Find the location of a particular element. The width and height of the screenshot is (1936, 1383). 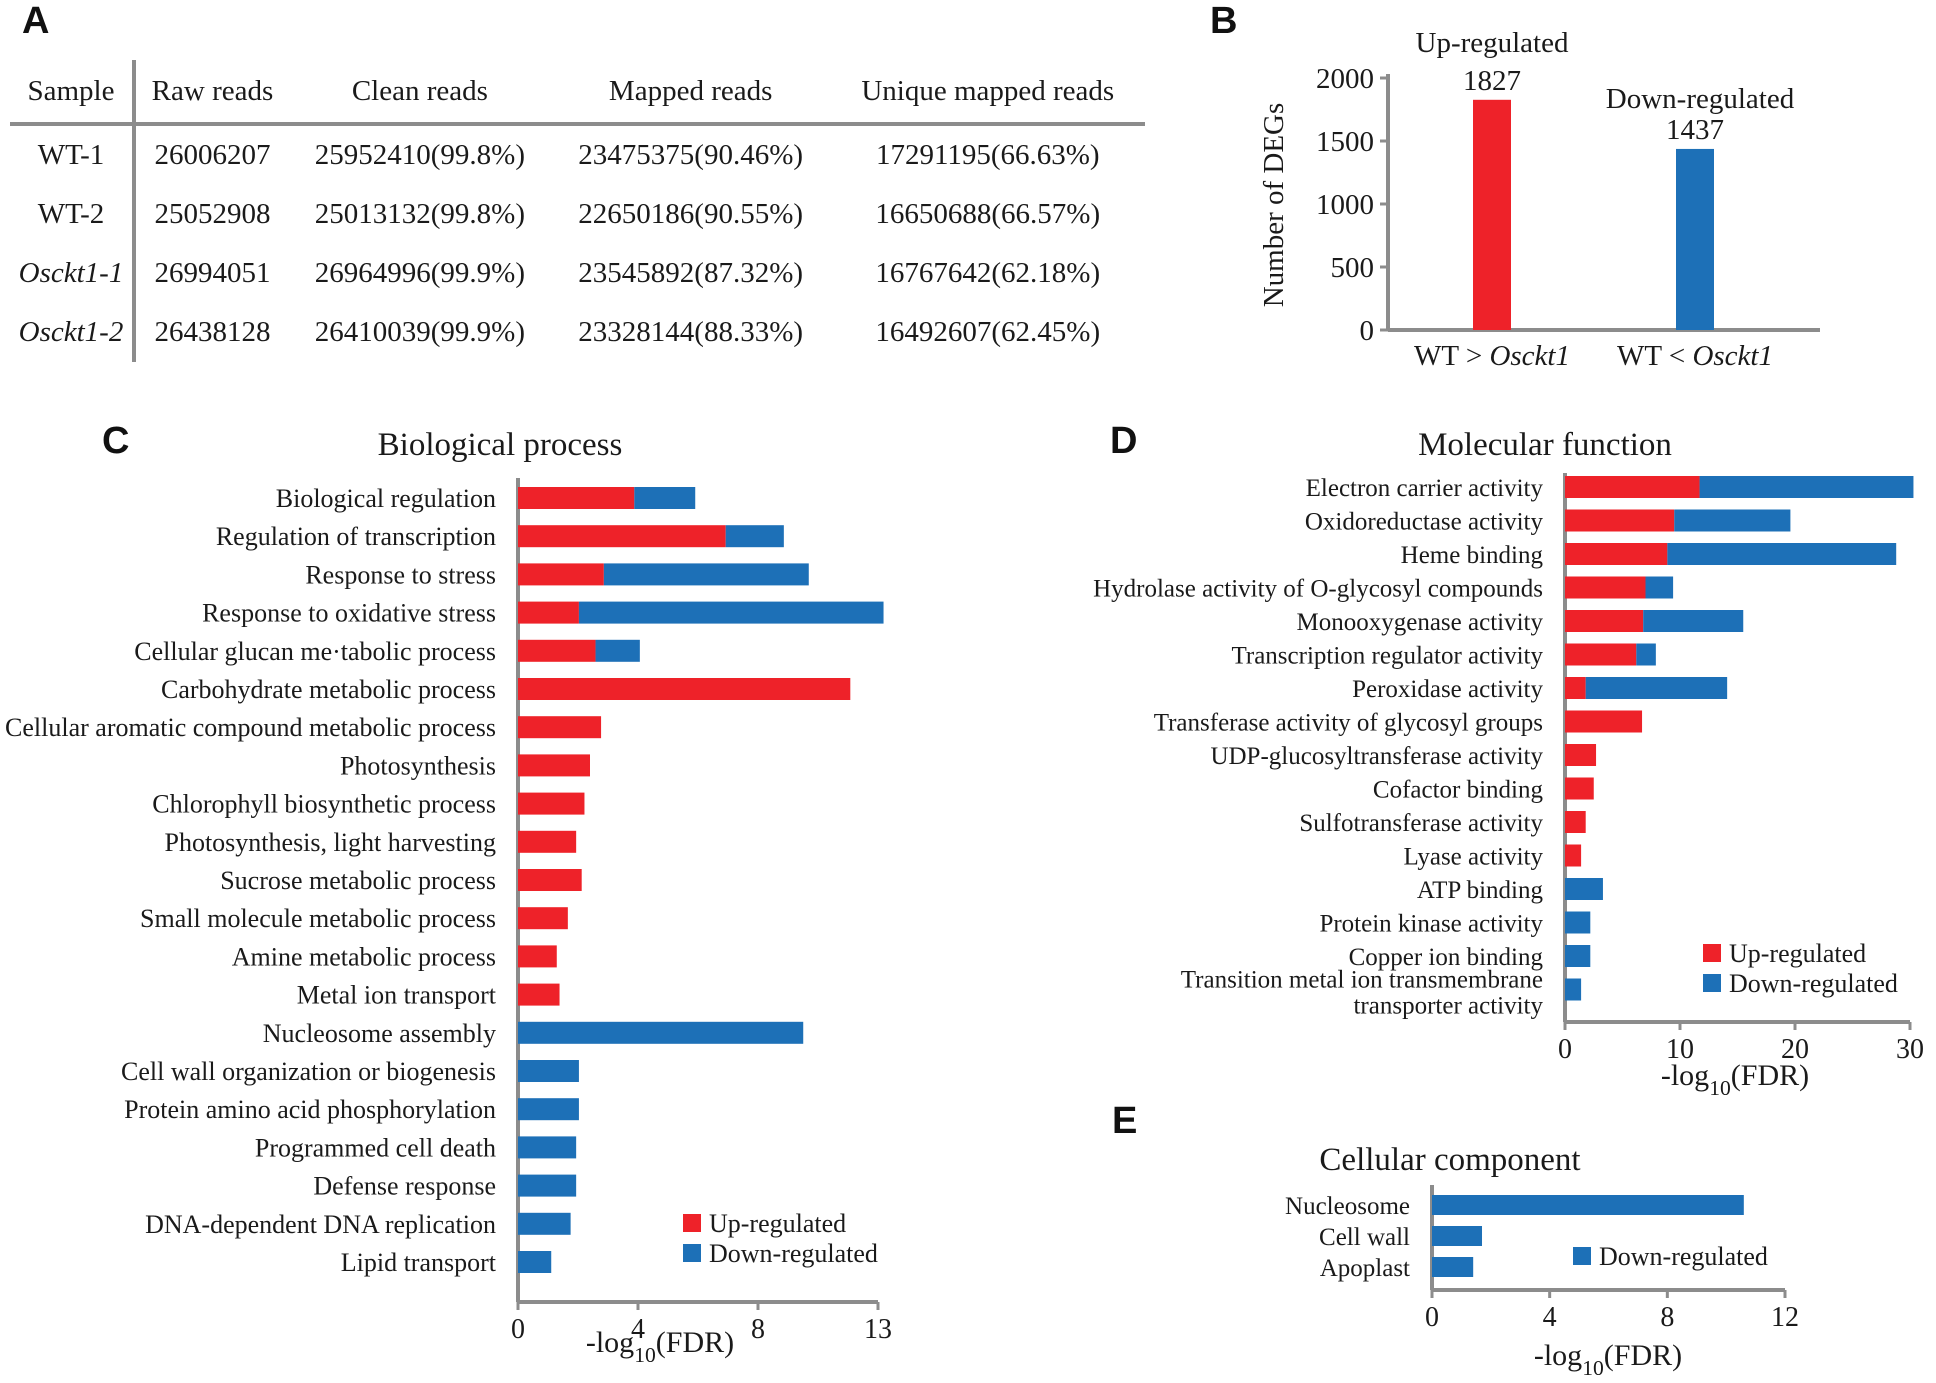

x-tick-label: 12 is located at coordinates (1785, 1317).